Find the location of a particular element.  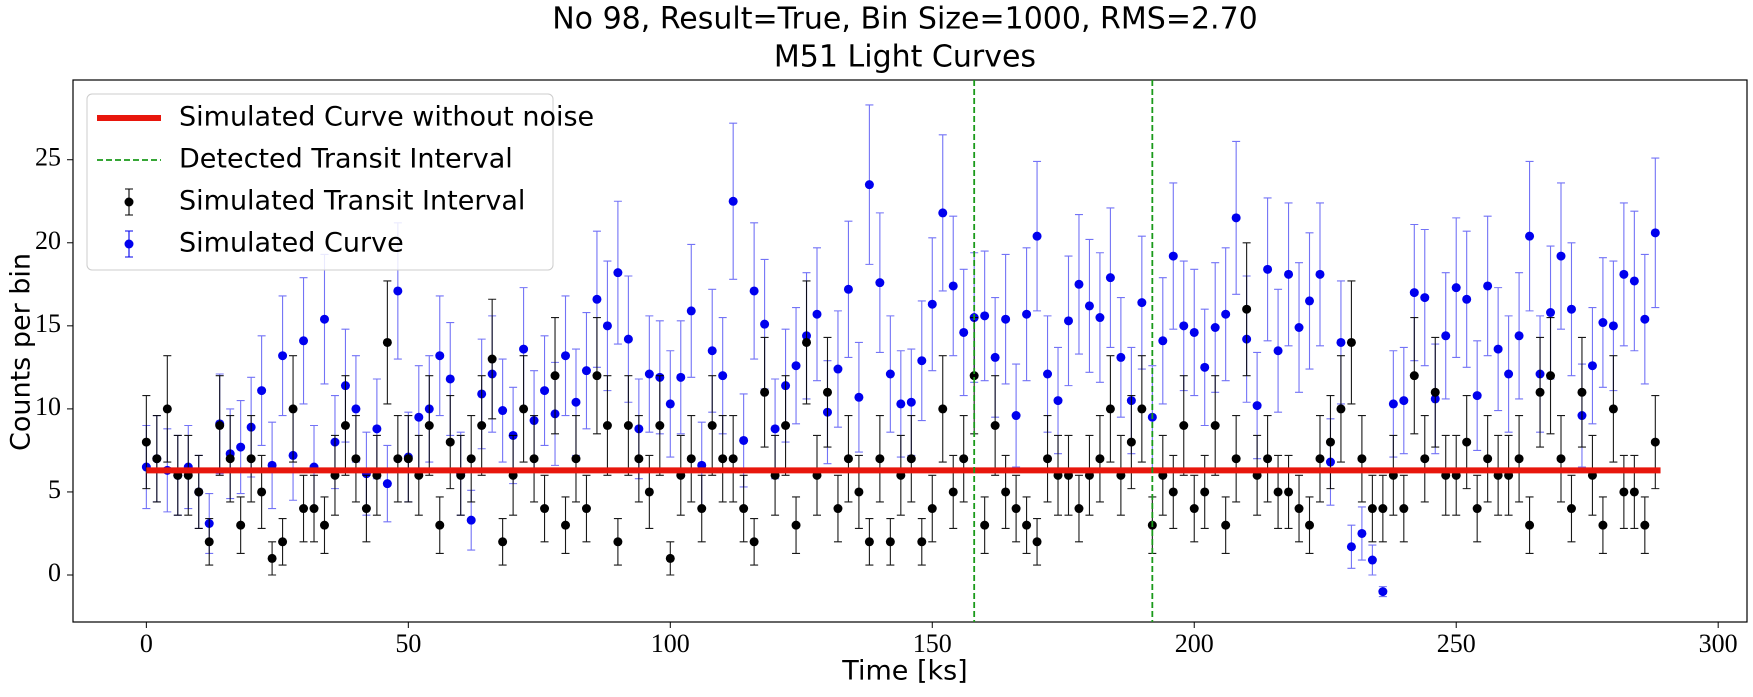

y-tick-label: 20 is located at coordinates (48, 240).